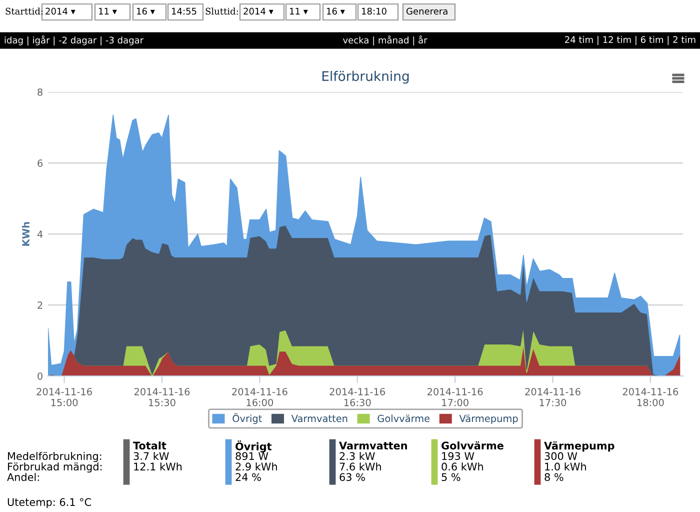 The image size is (700, 512). I want to click on x-tick-label: 2014-11-16 17:30, so click(552, 397).